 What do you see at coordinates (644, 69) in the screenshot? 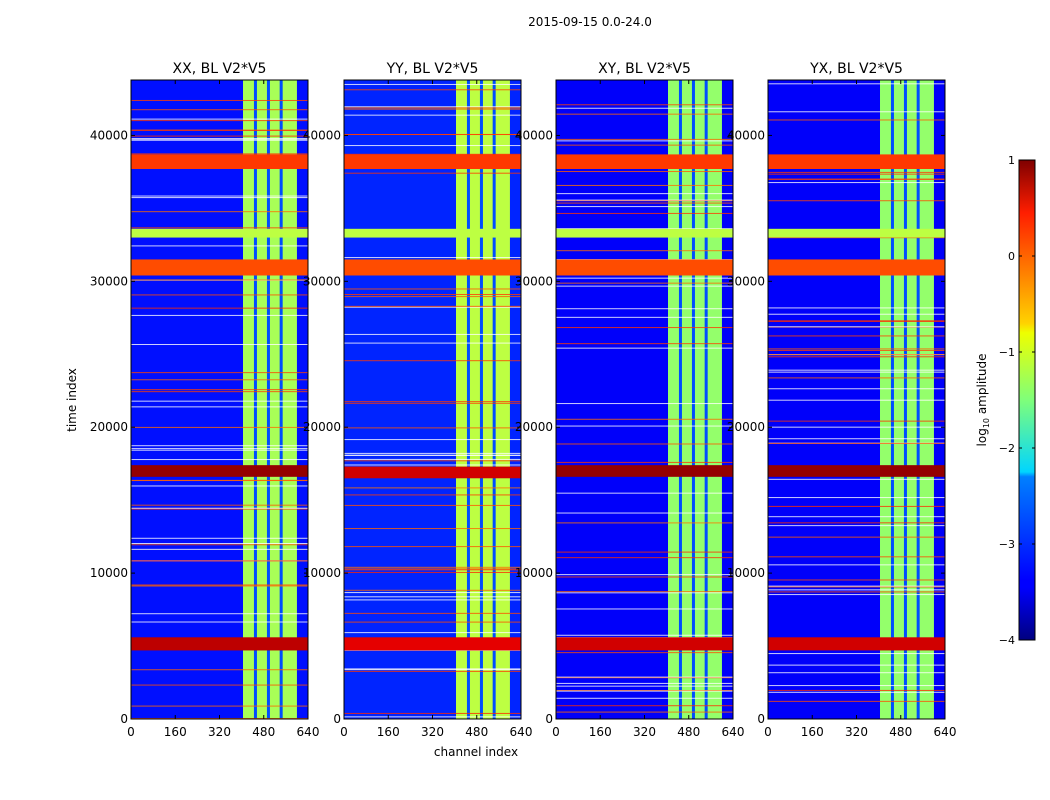
I see `panel-title: XY, BL V2*V5` at bounding box center [644, 69].